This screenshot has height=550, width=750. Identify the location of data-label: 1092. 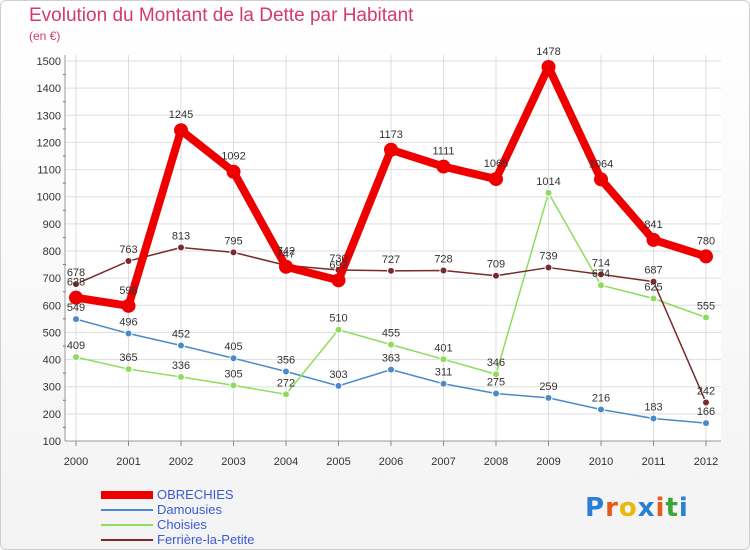
(233, 157).